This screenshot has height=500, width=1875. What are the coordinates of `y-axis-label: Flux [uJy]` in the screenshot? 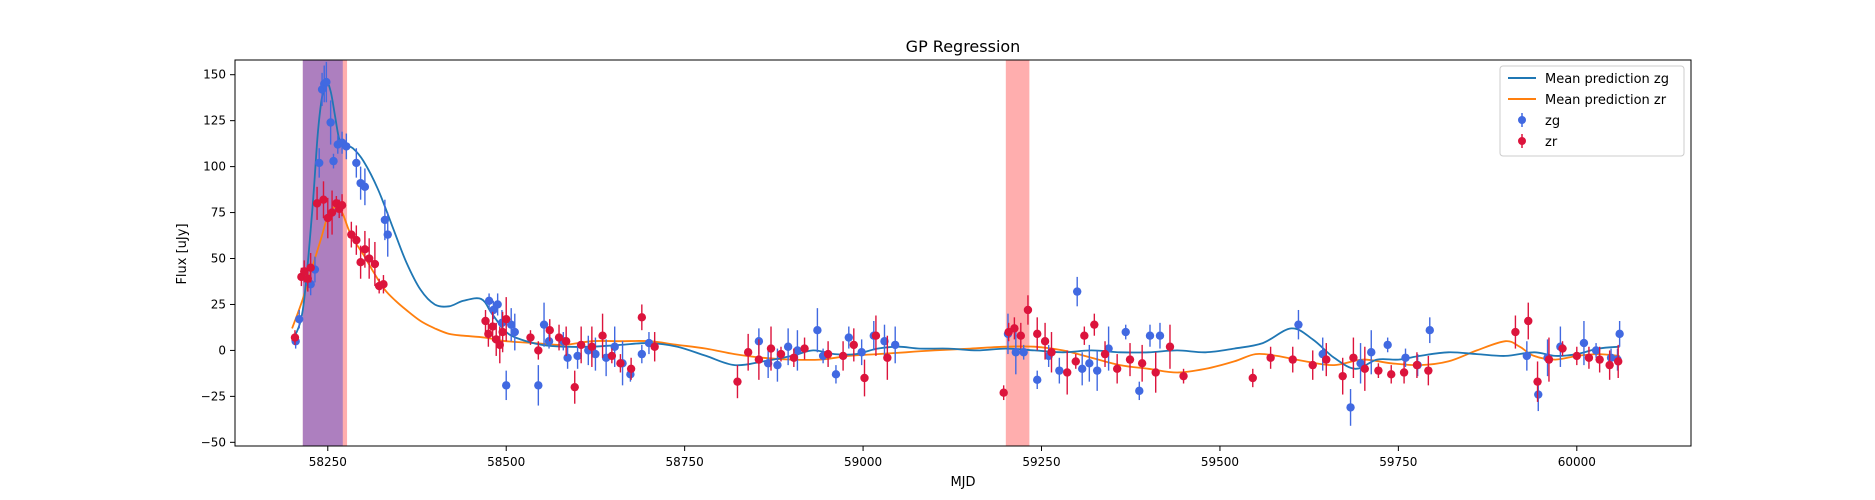 It's located at (182, 253).